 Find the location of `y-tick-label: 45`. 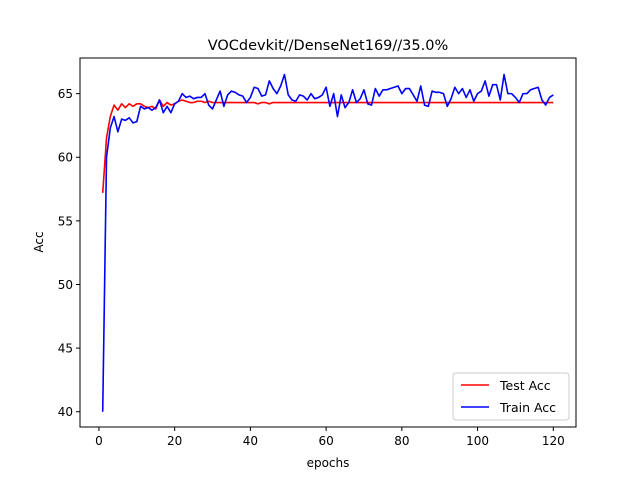

y-tick-label: 45 is located at coordinates (65, 349).